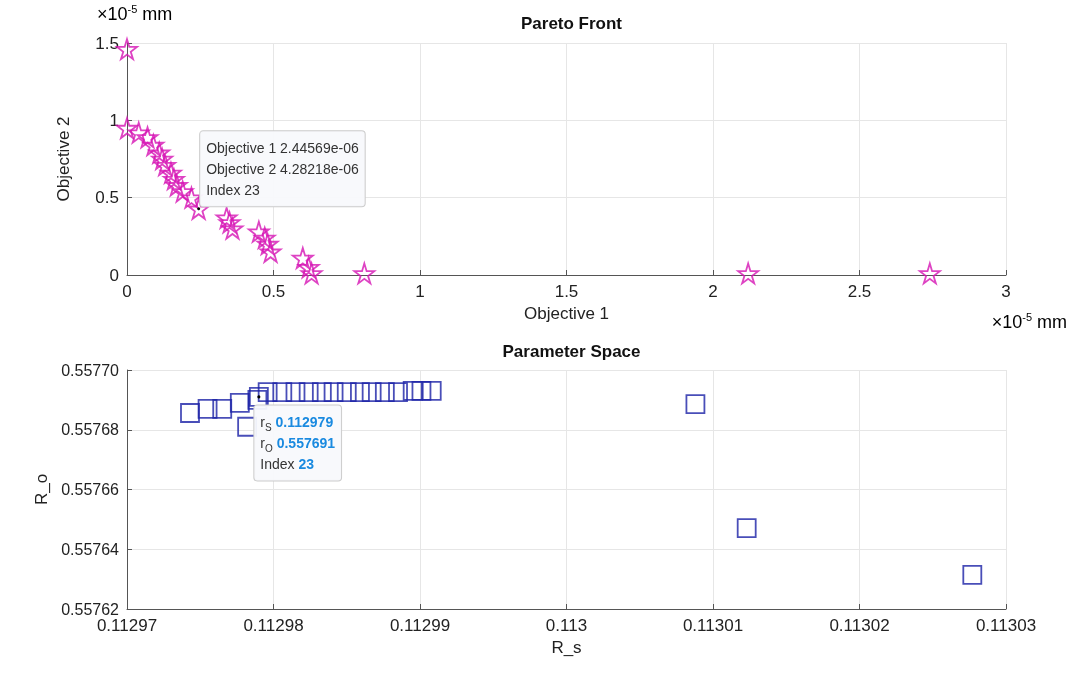 This screenshot has width=1069, height=673. Describe the element at coordinates (1006, 291) in the screenshot. I see `x-tick-label: 3` at that location.